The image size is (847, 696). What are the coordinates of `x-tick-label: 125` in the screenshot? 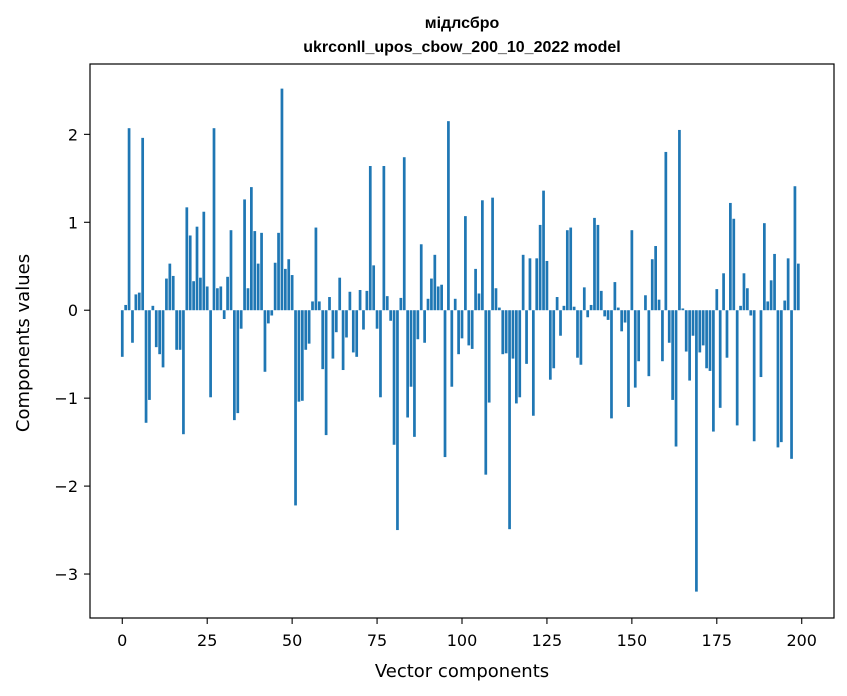 It's located at (547, 640).